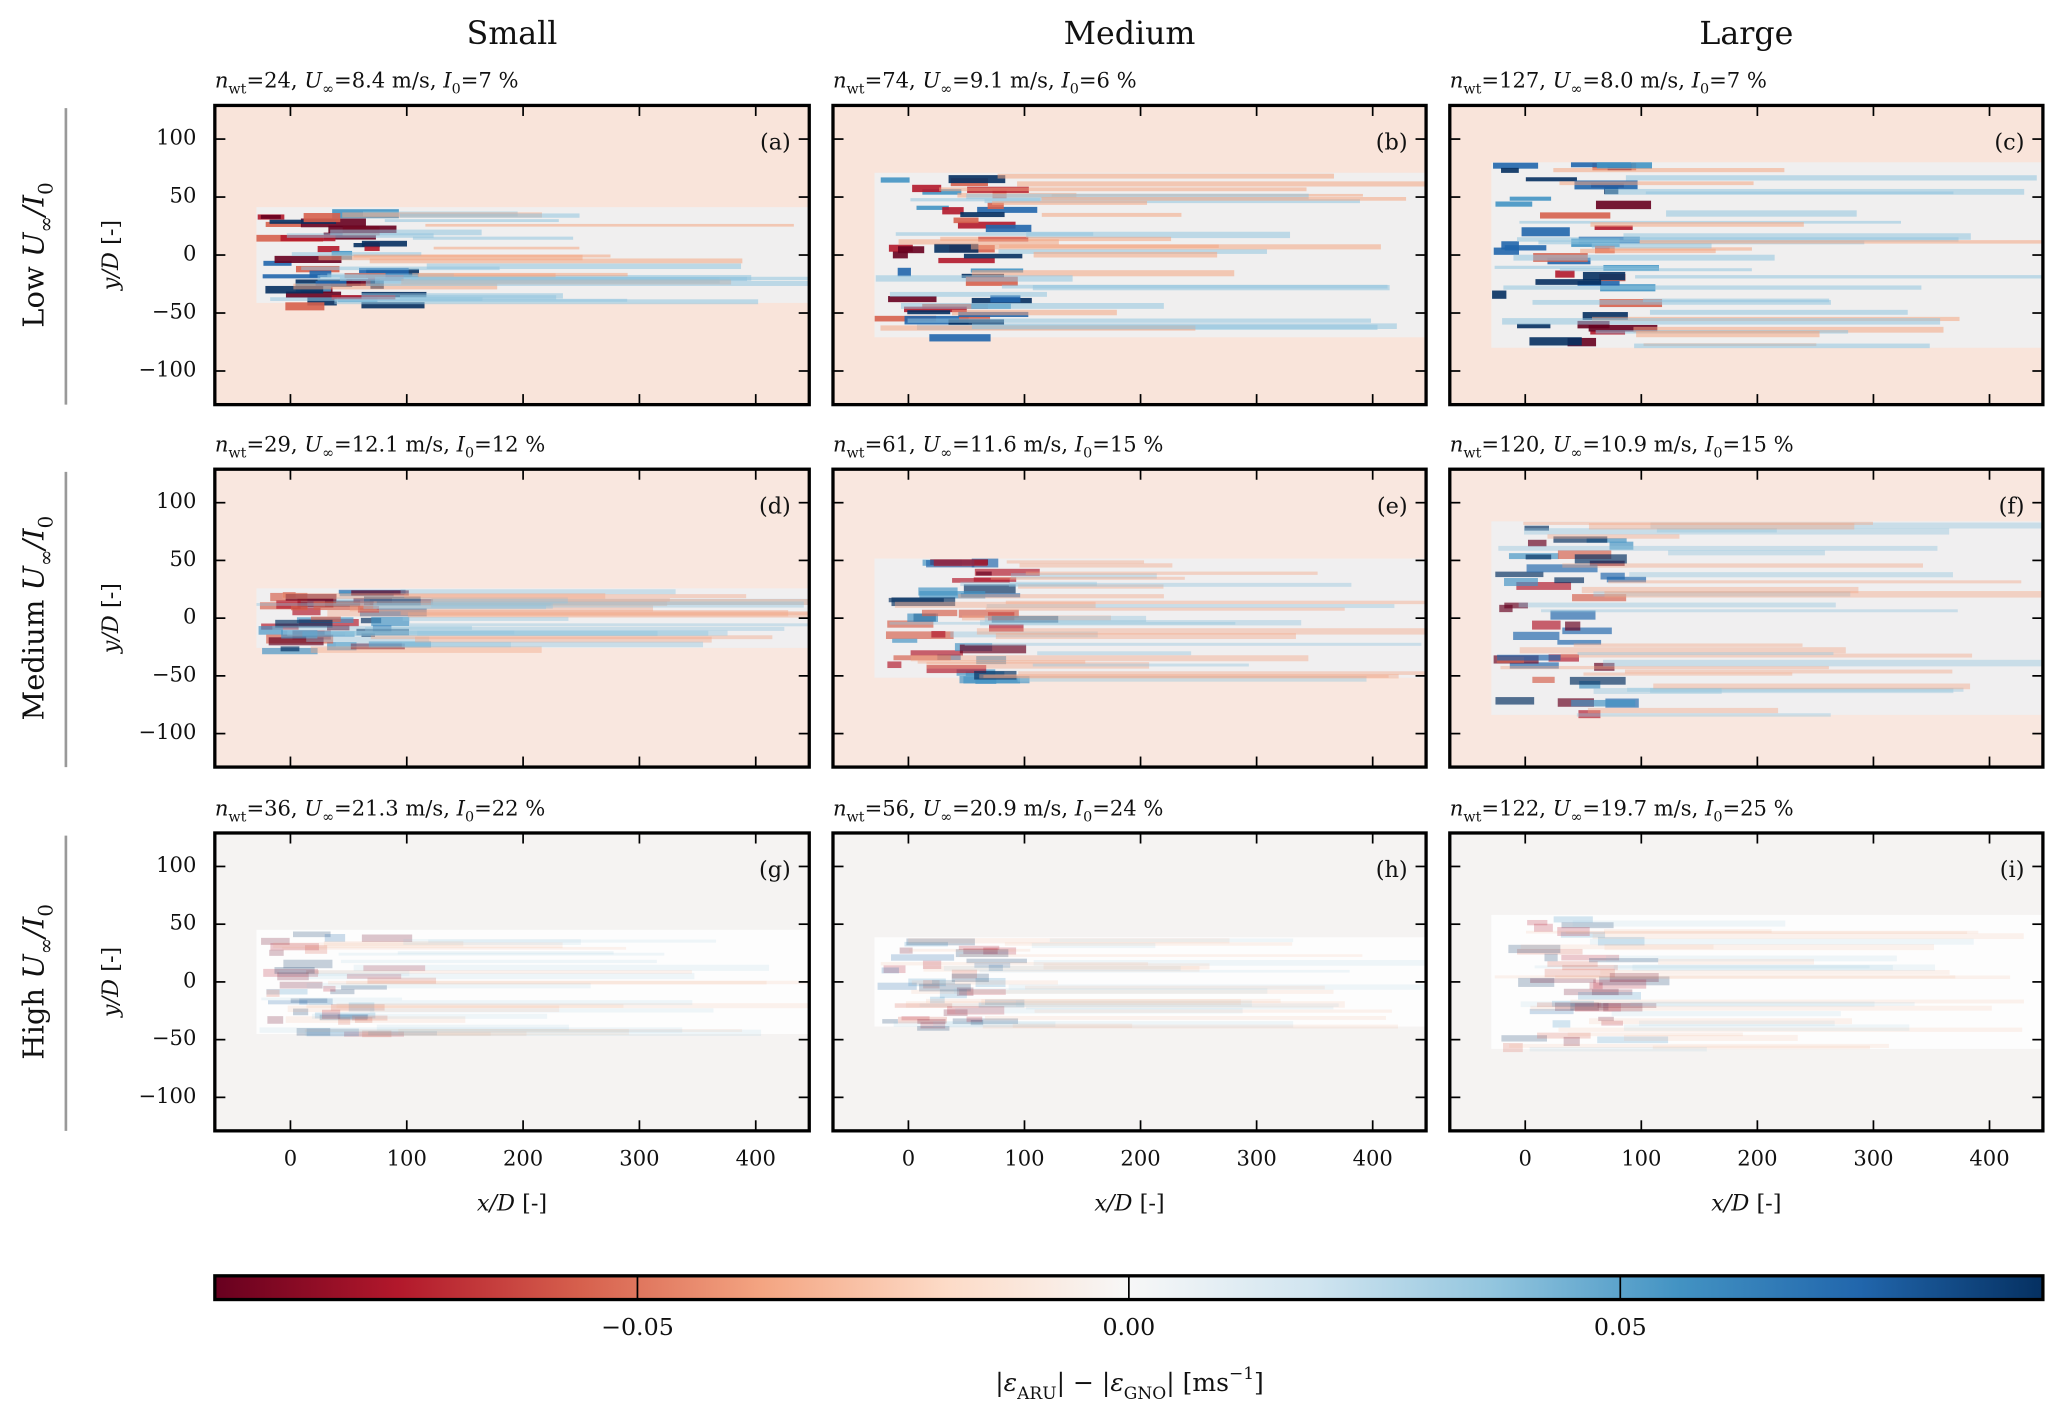 The image size is (2067, 1422). Describe the element at coordinates (1717, 453) in the screenshot. I see `text-segment: 0` at that location.